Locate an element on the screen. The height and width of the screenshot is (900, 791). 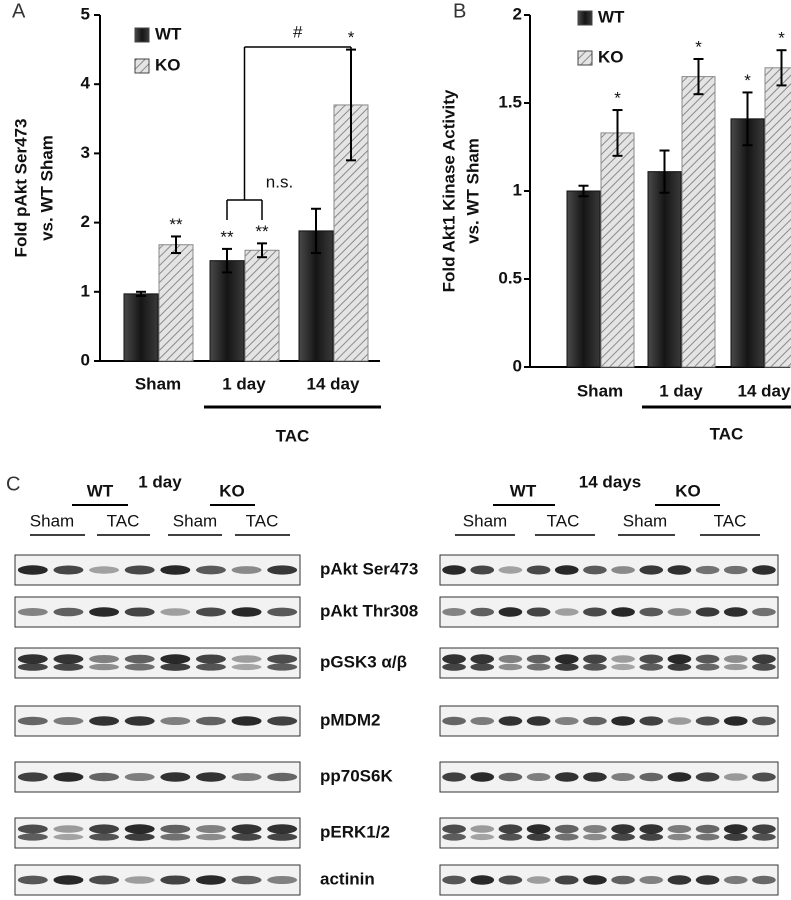
group-label: TAC is located at coordinates (293, 435).